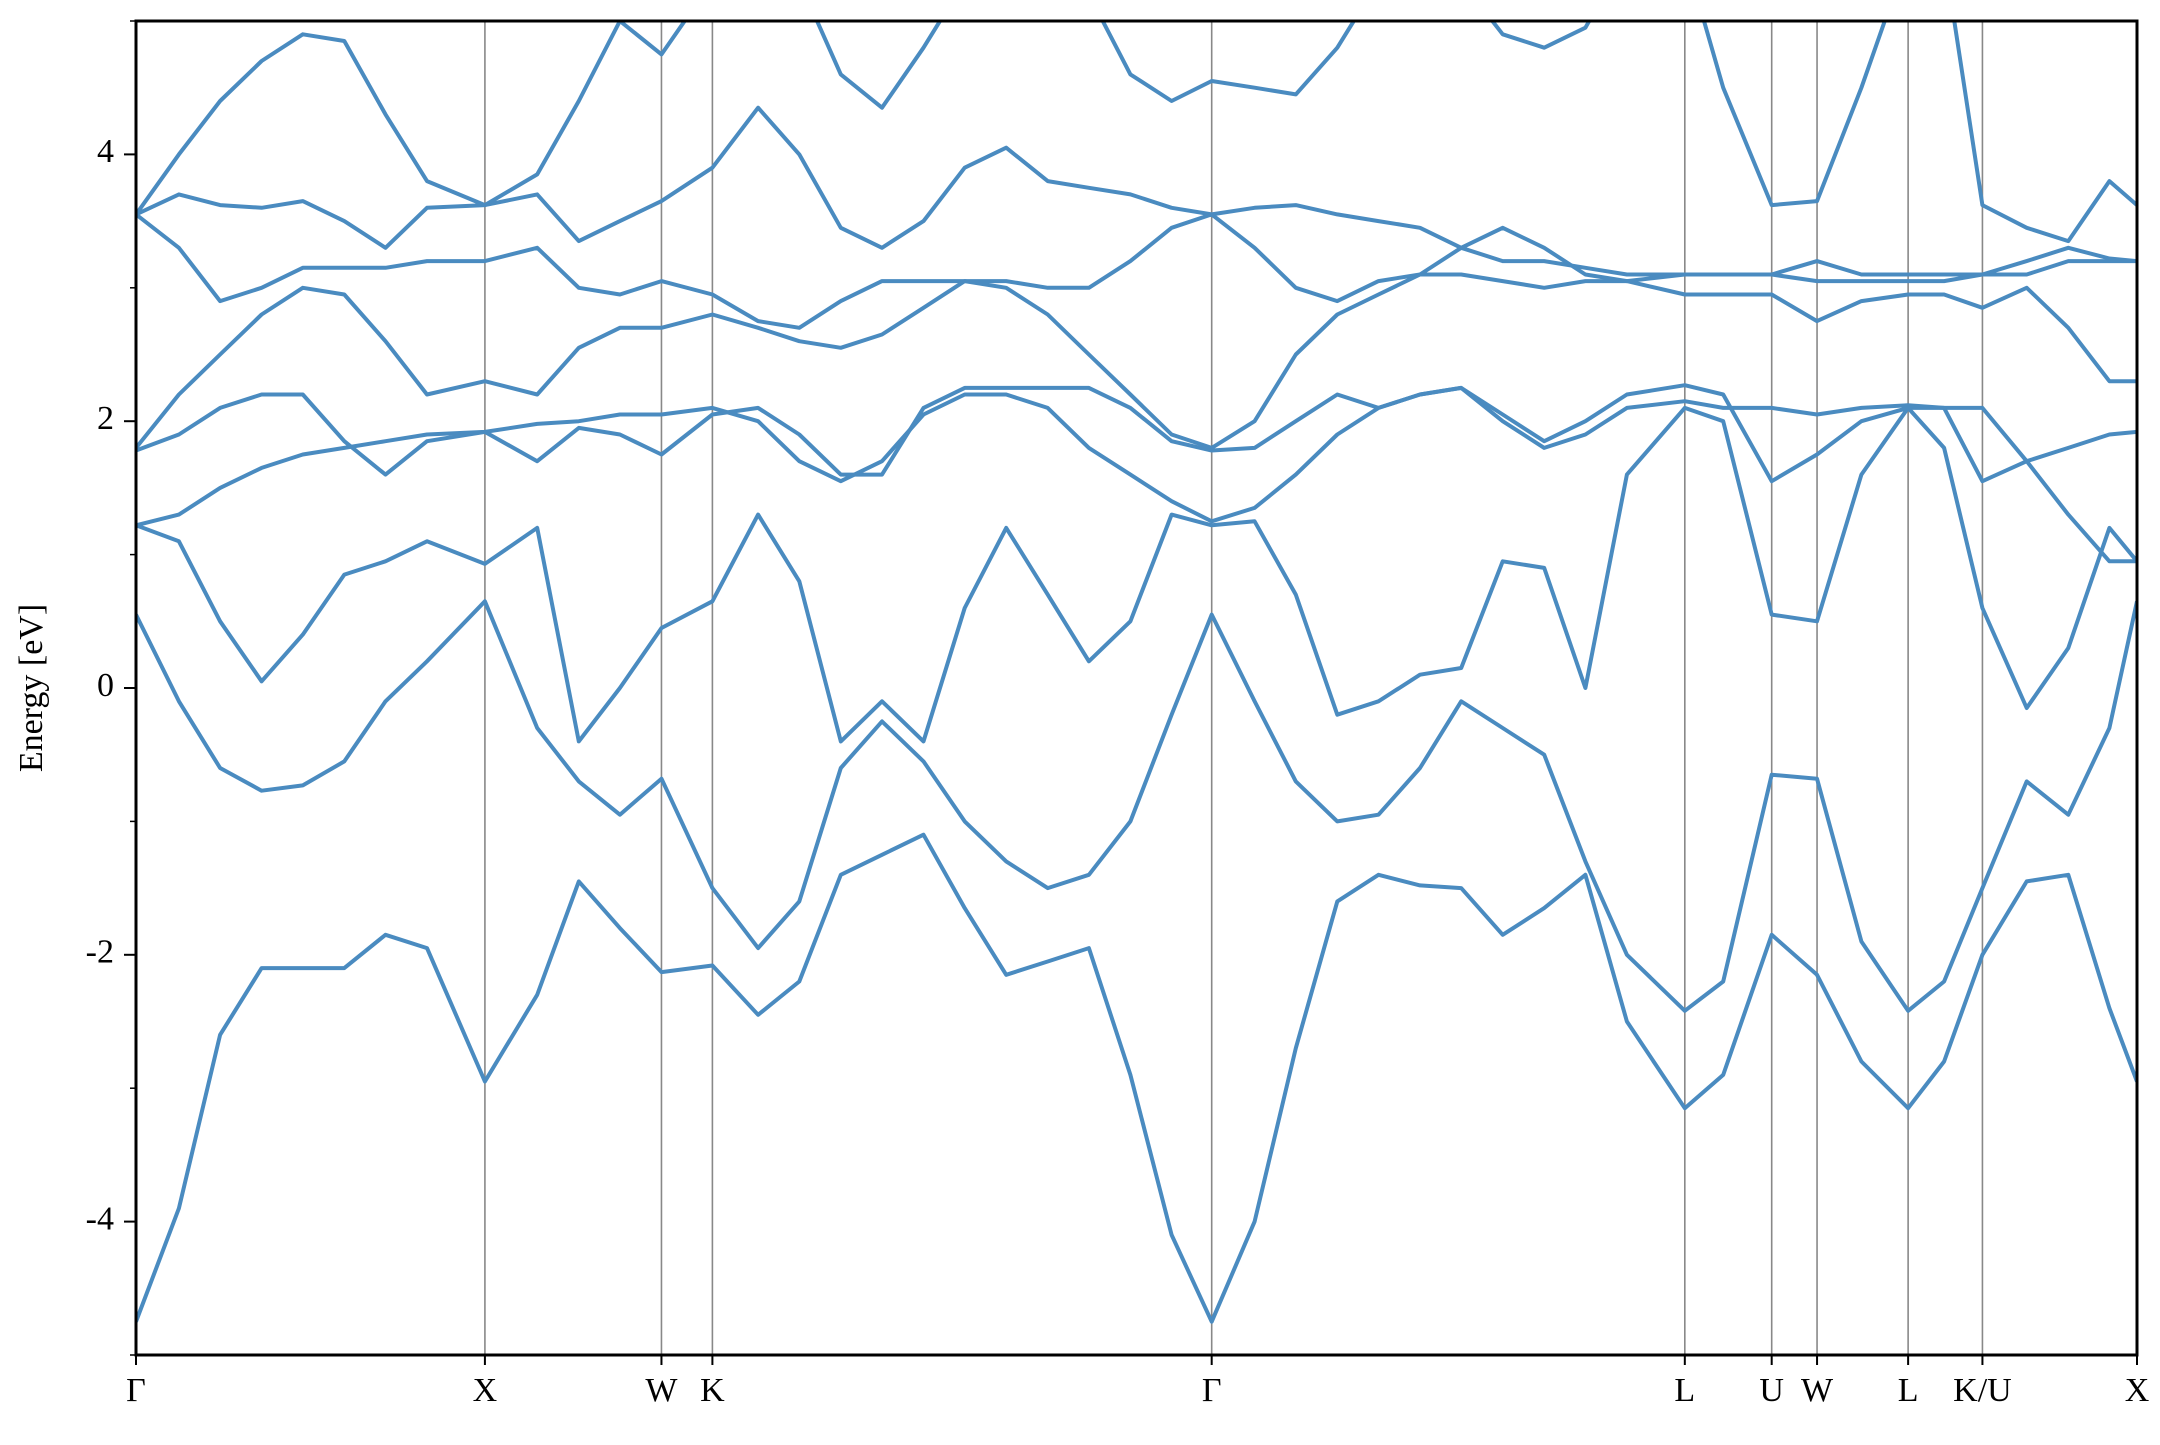  Describe the element at coordinates (105, 418) in the screenshot. I see `y-tick-label: 2` at that location.